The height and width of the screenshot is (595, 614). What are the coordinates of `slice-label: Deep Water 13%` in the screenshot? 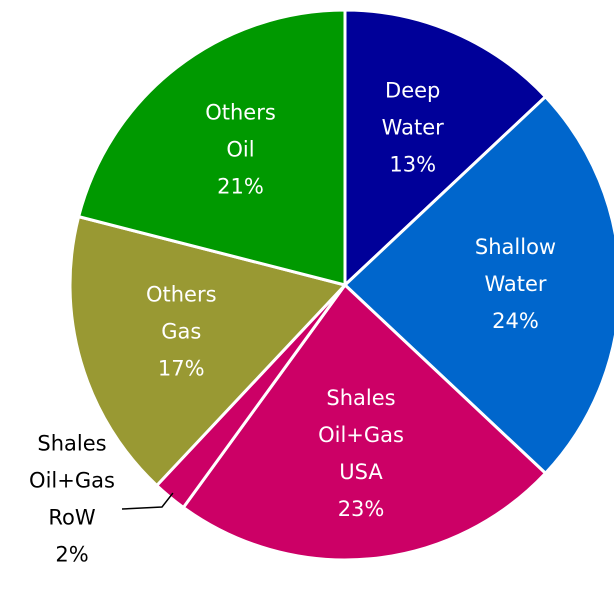 It's located at (413, 128).